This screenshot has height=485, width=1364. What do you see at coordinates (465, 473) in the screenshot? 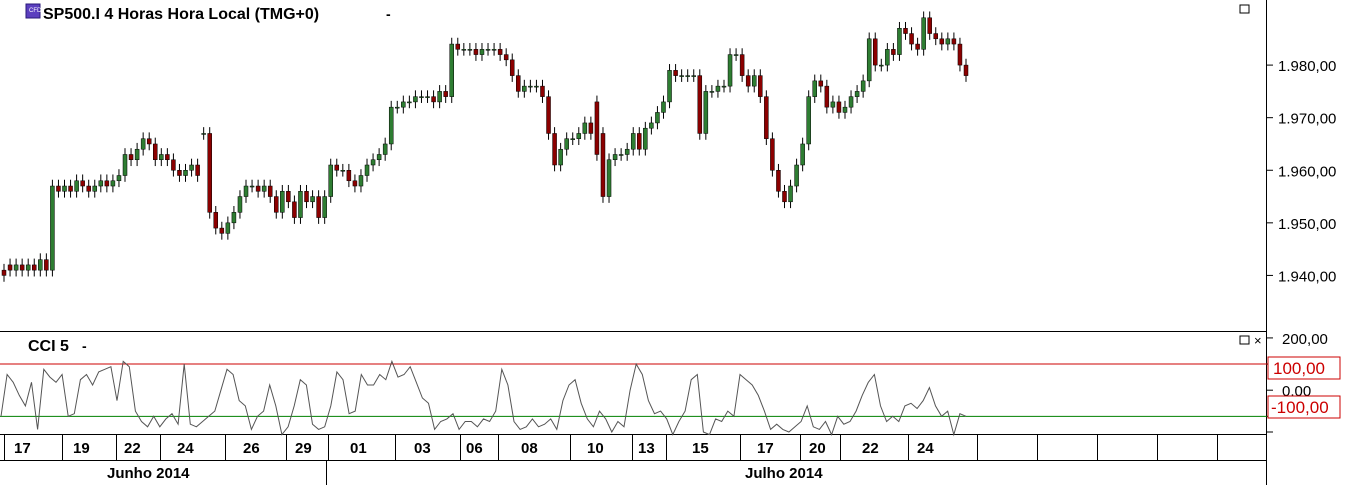
I see `month-axis: Junho 2014 Julho 2014` at bounding box center [465, 473].